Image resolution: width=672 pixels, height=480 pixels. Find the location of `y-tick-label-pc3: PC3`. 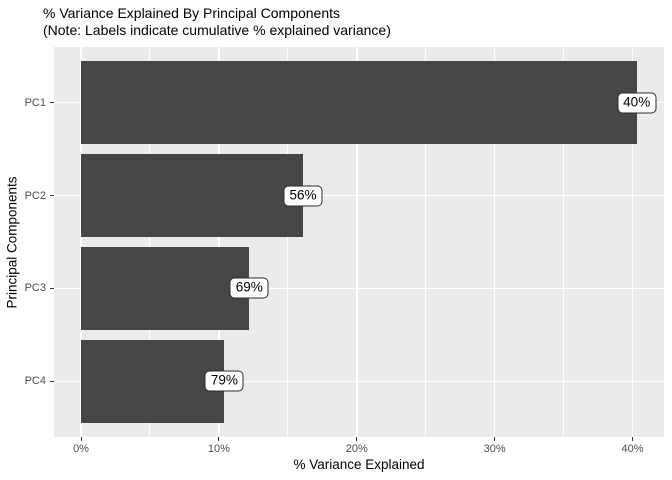

y-tick-label-pc3: PC3 is located at coordinates (35, 288).